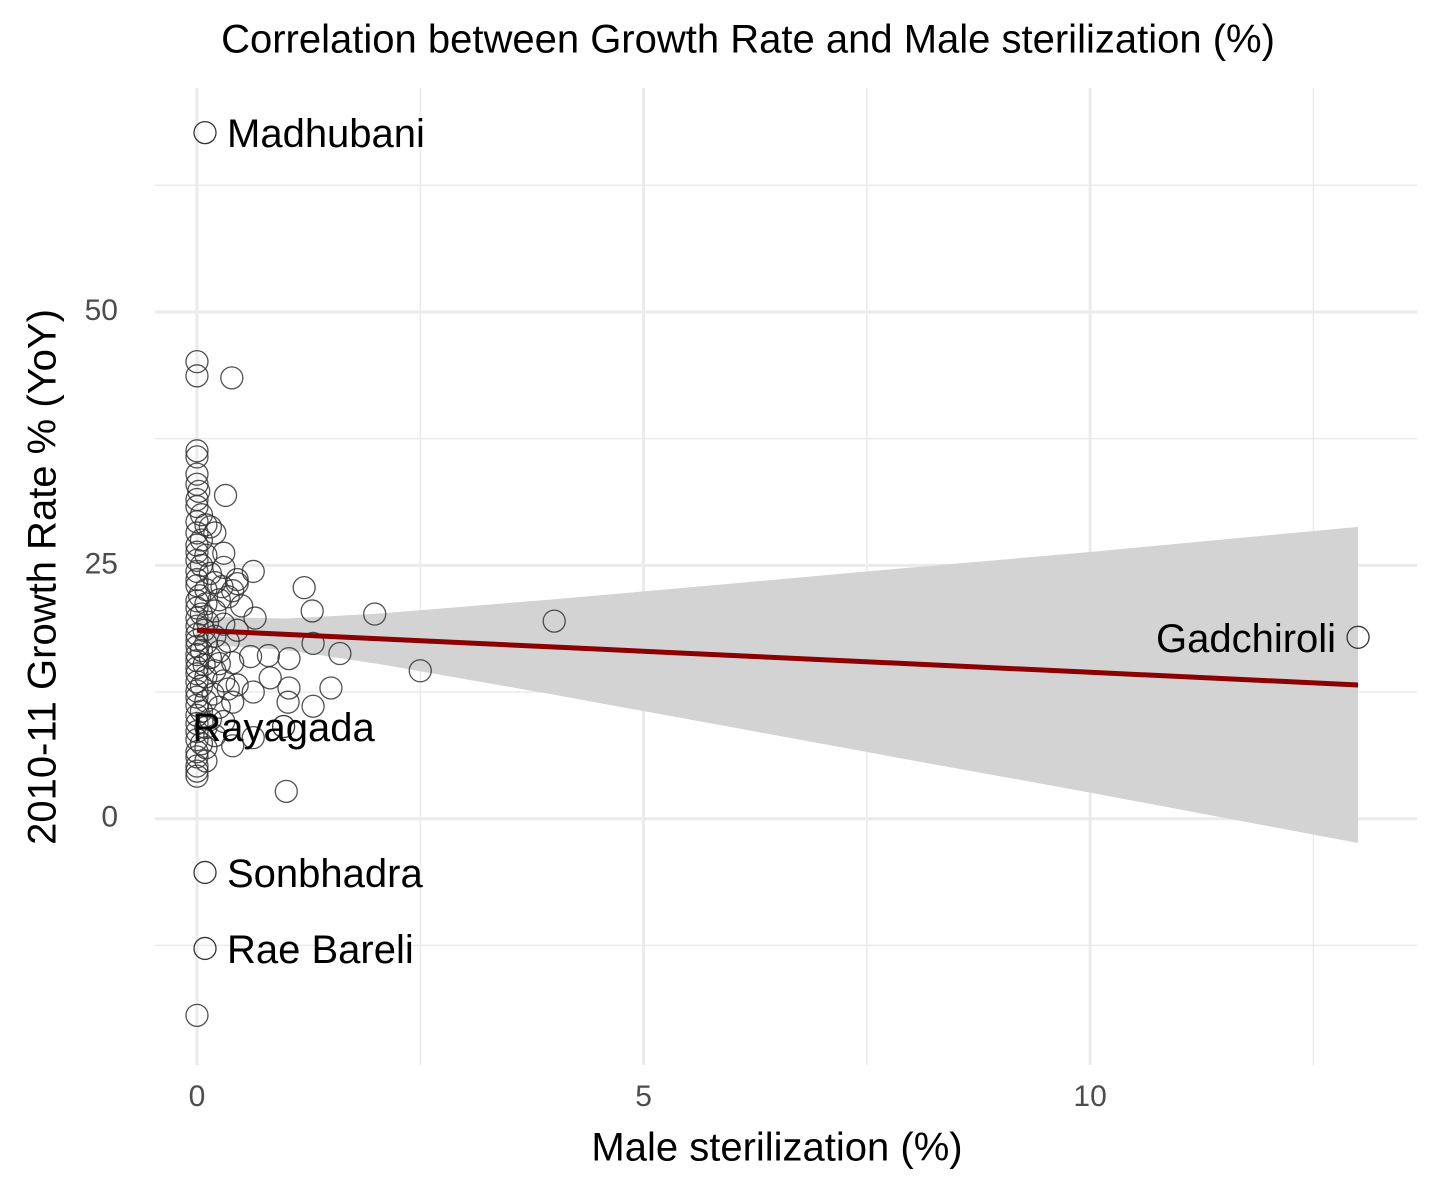 The image size is (1440, 1195). What do you see at coordinates (1246, 639) in the screenshot?
I see `point-label: Gadchiroli` at bounding box center [1246, 639].